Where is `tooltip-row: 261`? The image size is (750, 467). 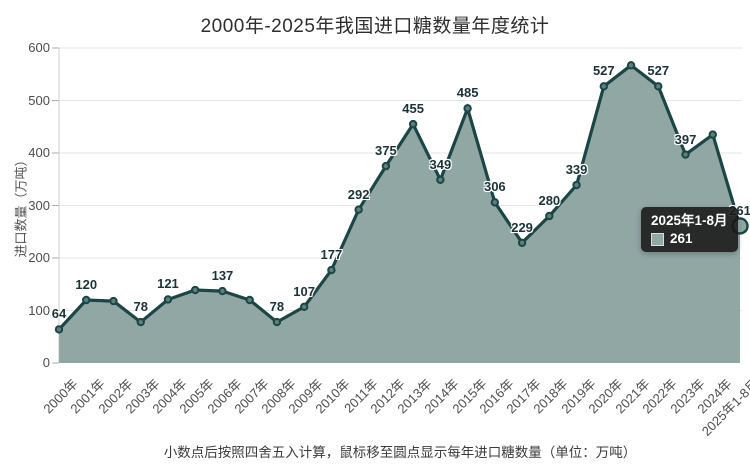 tooltip-row: 261 is located at coordinates (689, 239).